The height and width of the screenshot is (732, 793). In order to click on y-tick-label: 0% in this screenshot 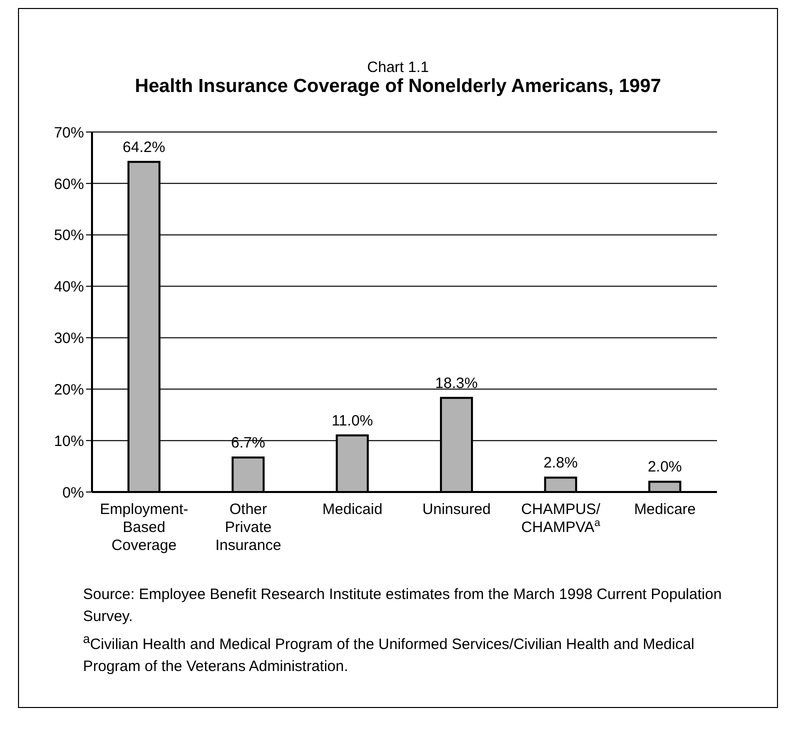, I will do `click(73, 493)`.